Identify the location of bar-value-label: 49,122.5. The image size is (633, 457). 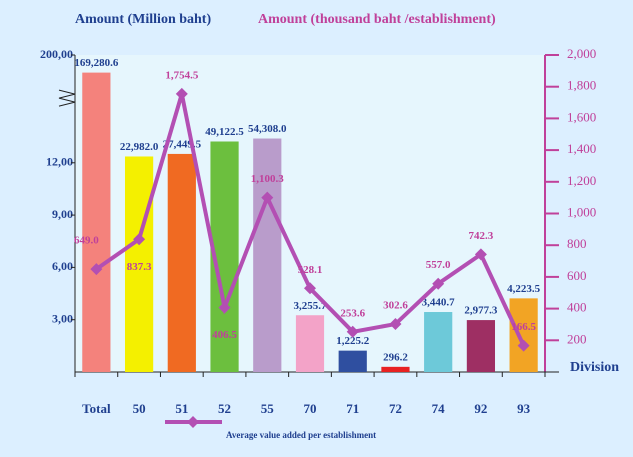
(224, 132).